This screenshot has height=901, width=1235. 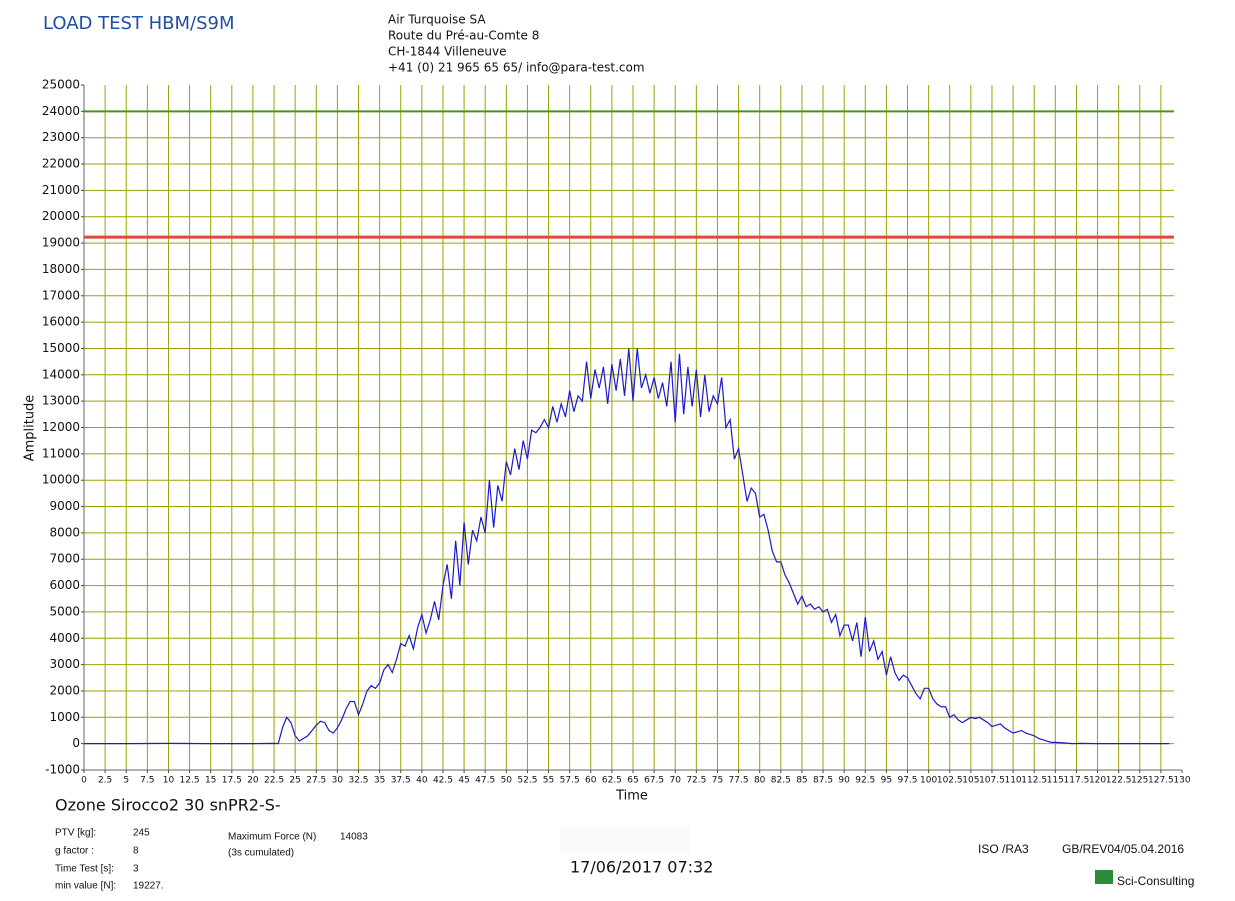 What do you see at coordinates (74, 851) in the screenshot?
I see `field-label: g factor :` at bounding box center [74, 851].